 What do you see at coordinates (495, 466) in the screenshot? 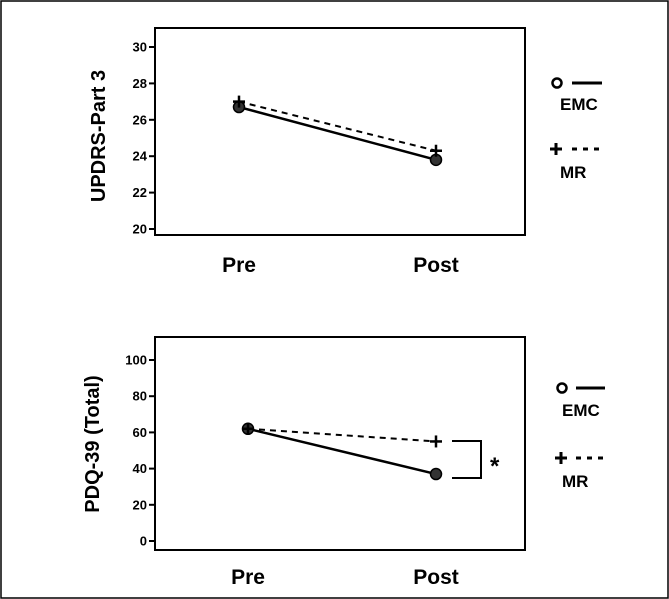
I see `significance-star: *` at bounding box center [495, 466].